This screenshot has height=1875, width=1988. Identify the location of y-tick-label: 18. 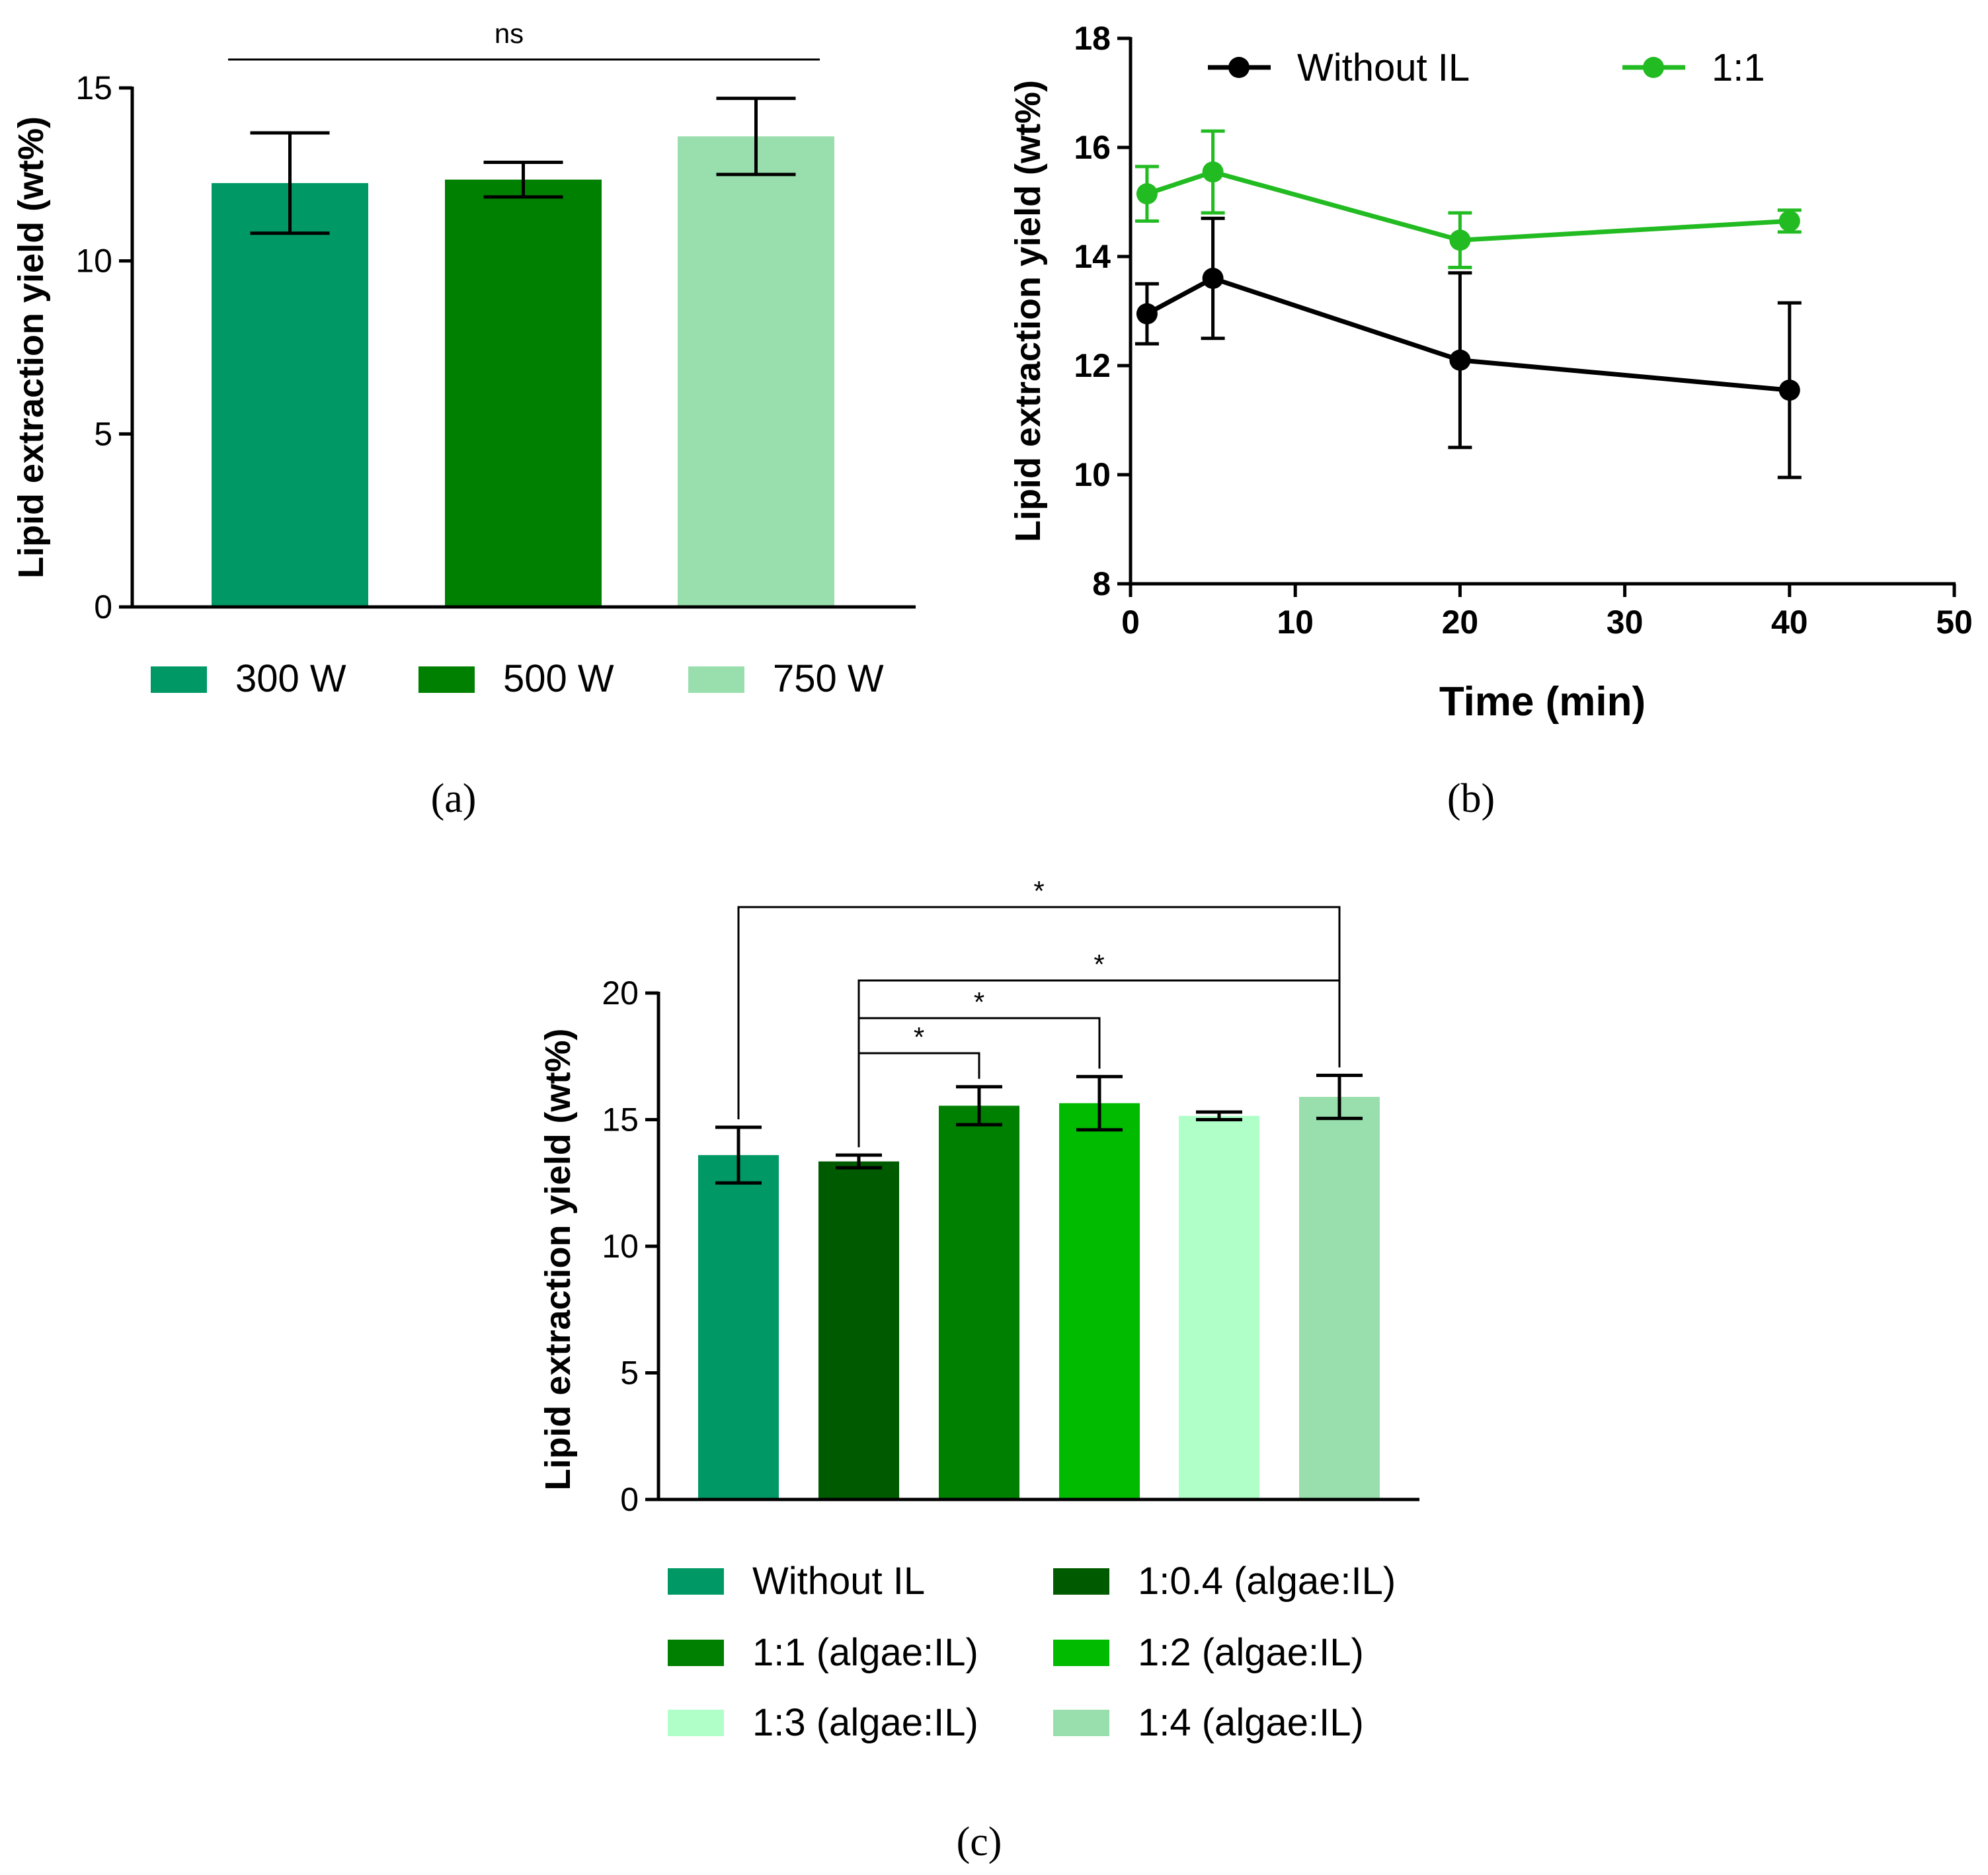
(1092, 38).